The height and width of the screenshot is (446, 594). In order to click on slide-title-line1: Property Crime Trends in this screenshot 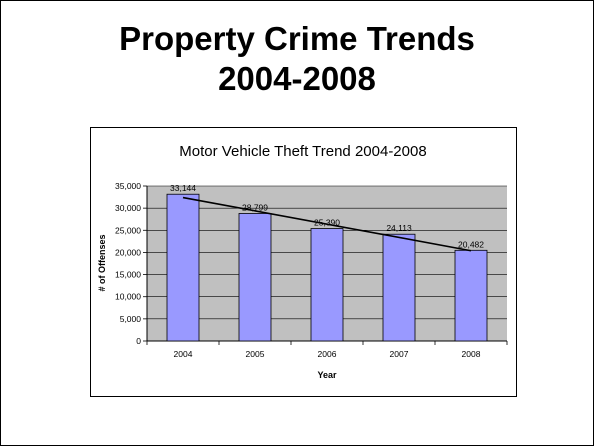, I will do `click(297, 38)`.